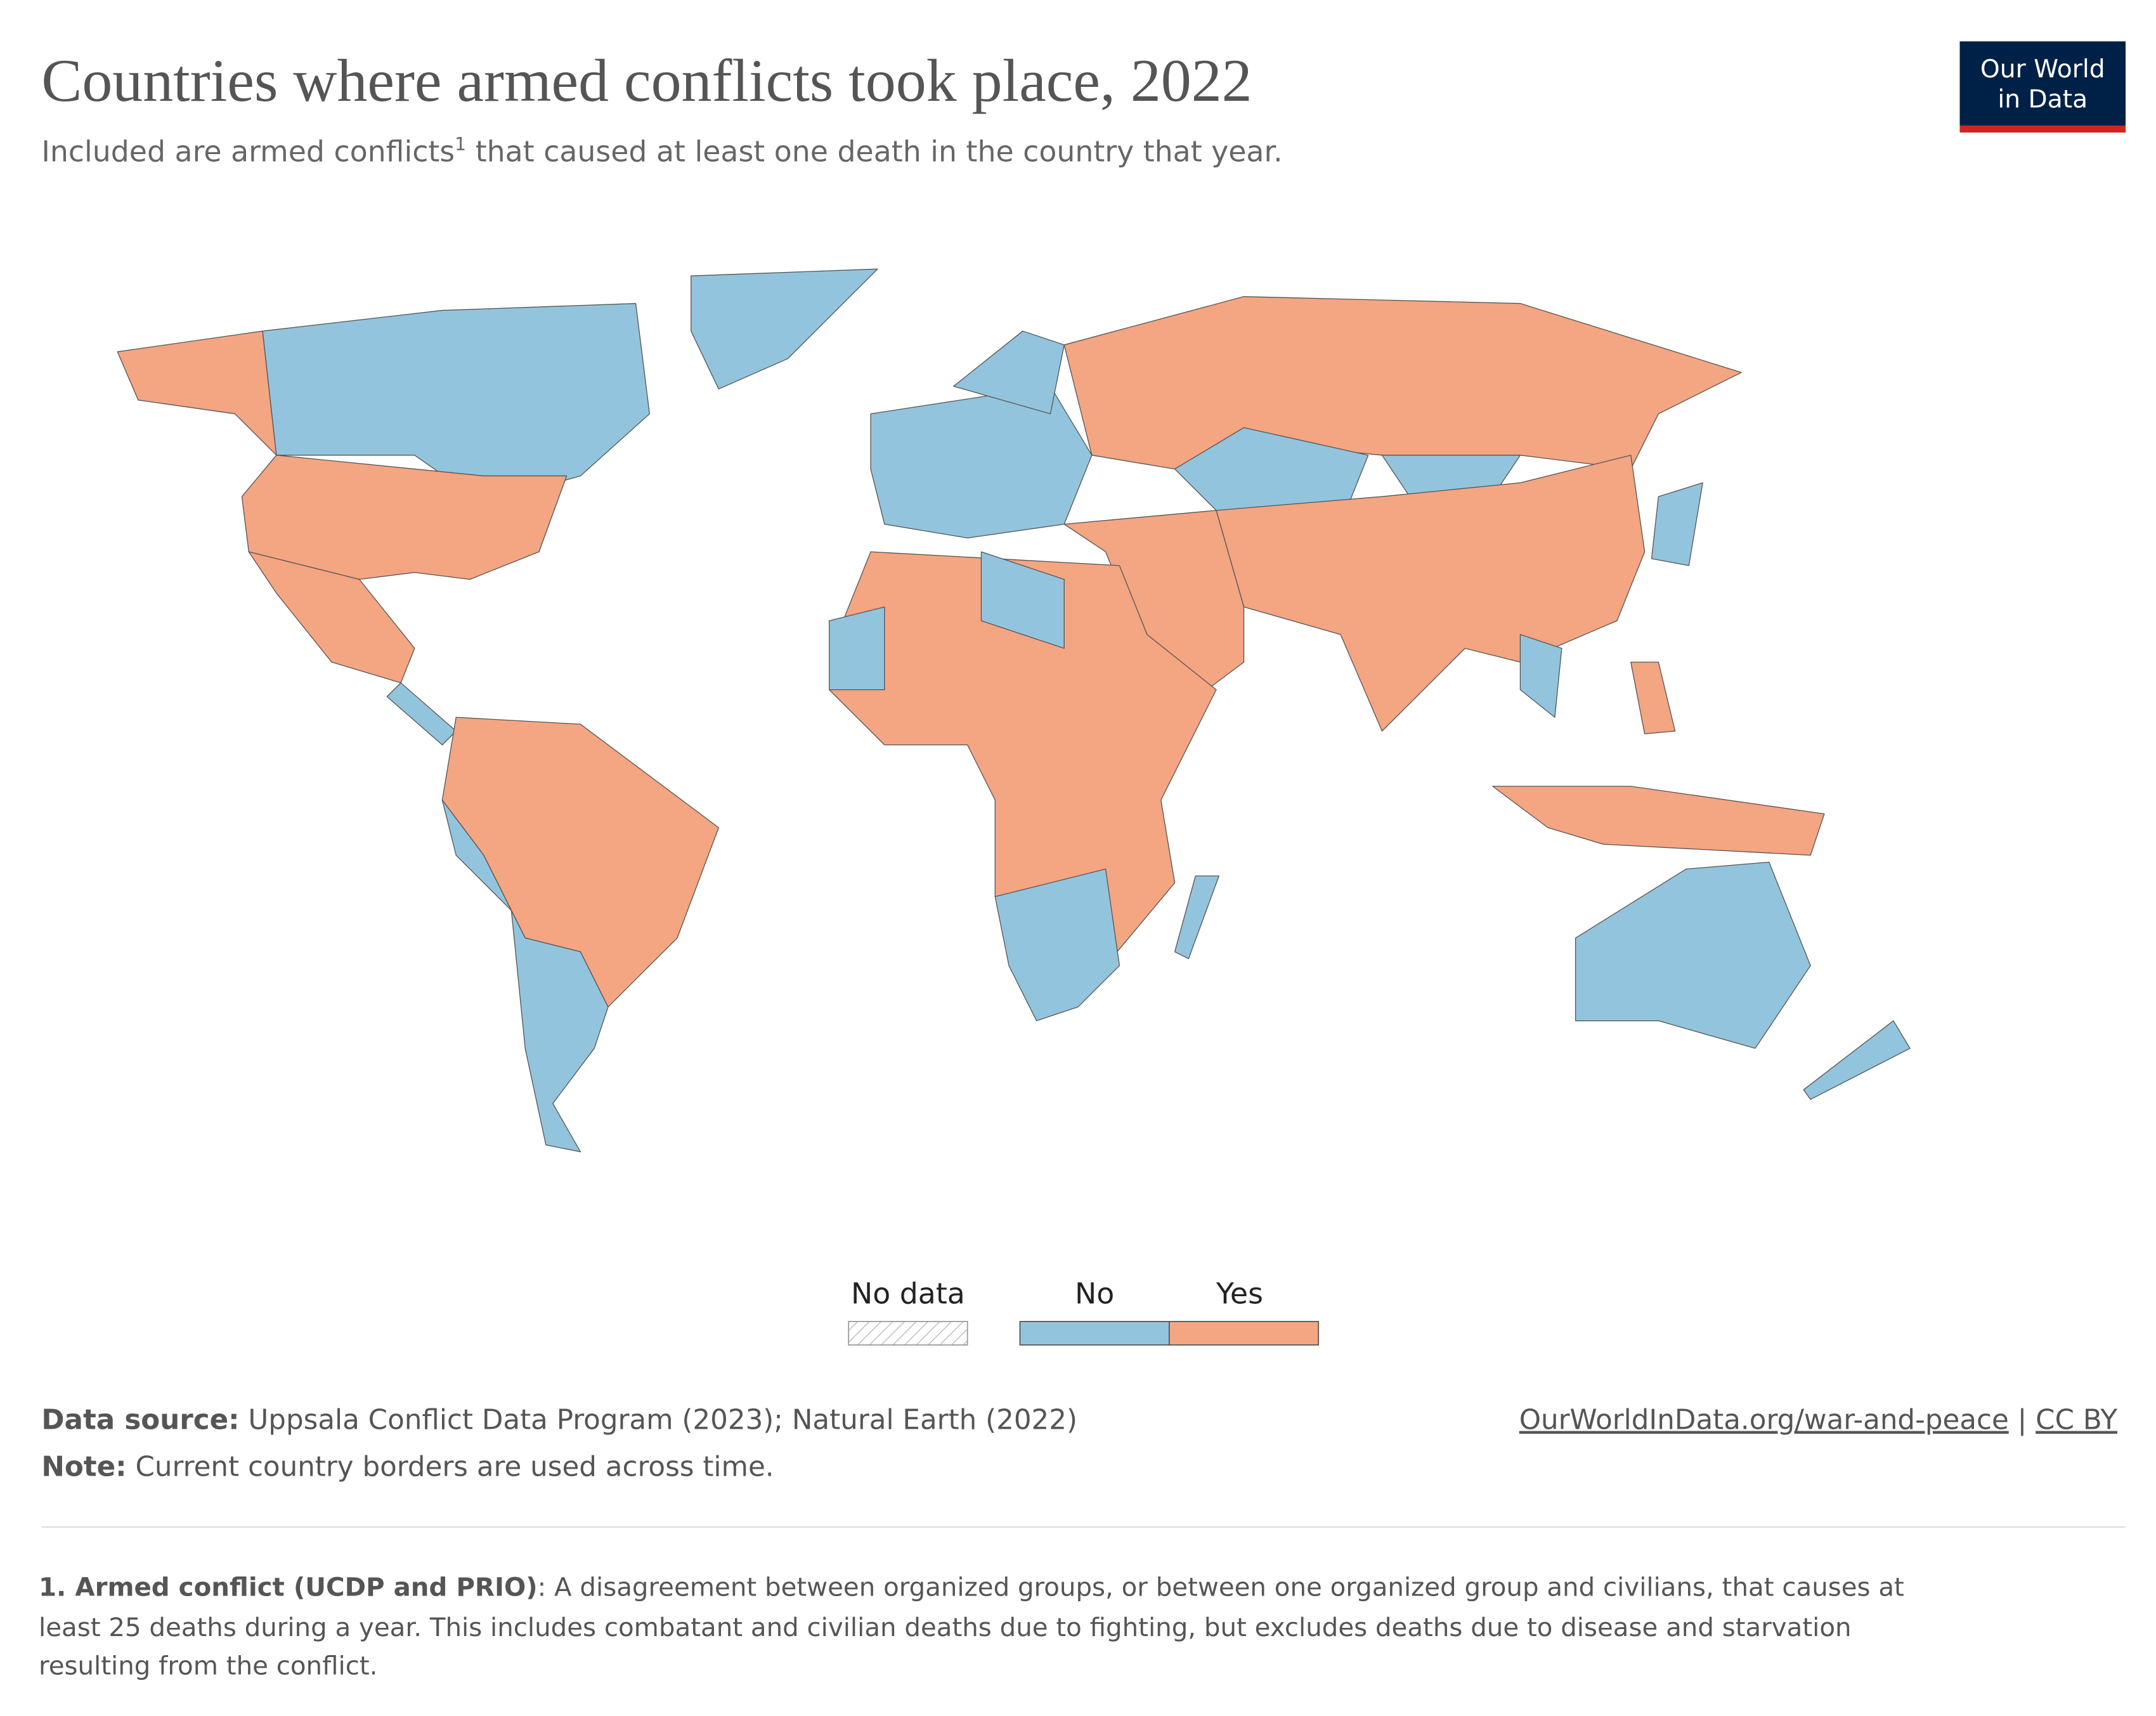 This screenshot has height=1716, width=2156. What do you see at coordinates (908, 1294) in the screenshot?
I see `legend-label: No data` at bounding box center [908, 1294].